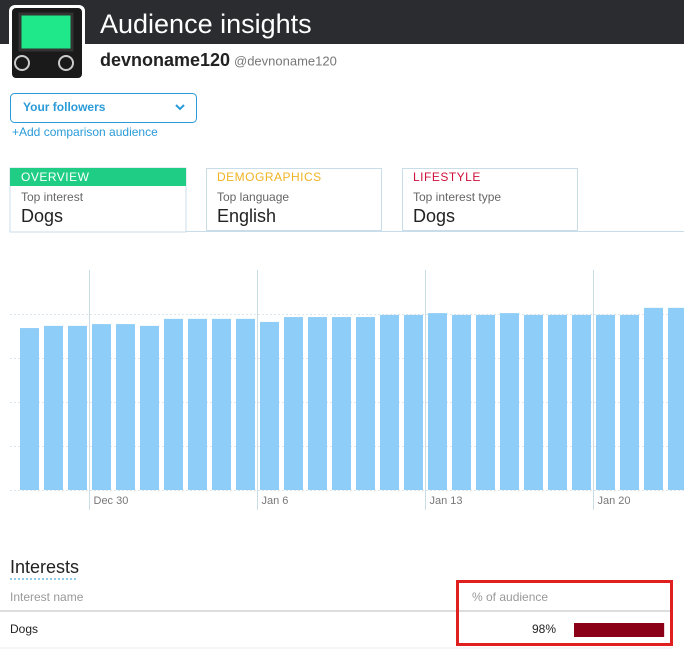 The image size is (684, 652). I want to click on column-header: Interest name, so click(47, 597).